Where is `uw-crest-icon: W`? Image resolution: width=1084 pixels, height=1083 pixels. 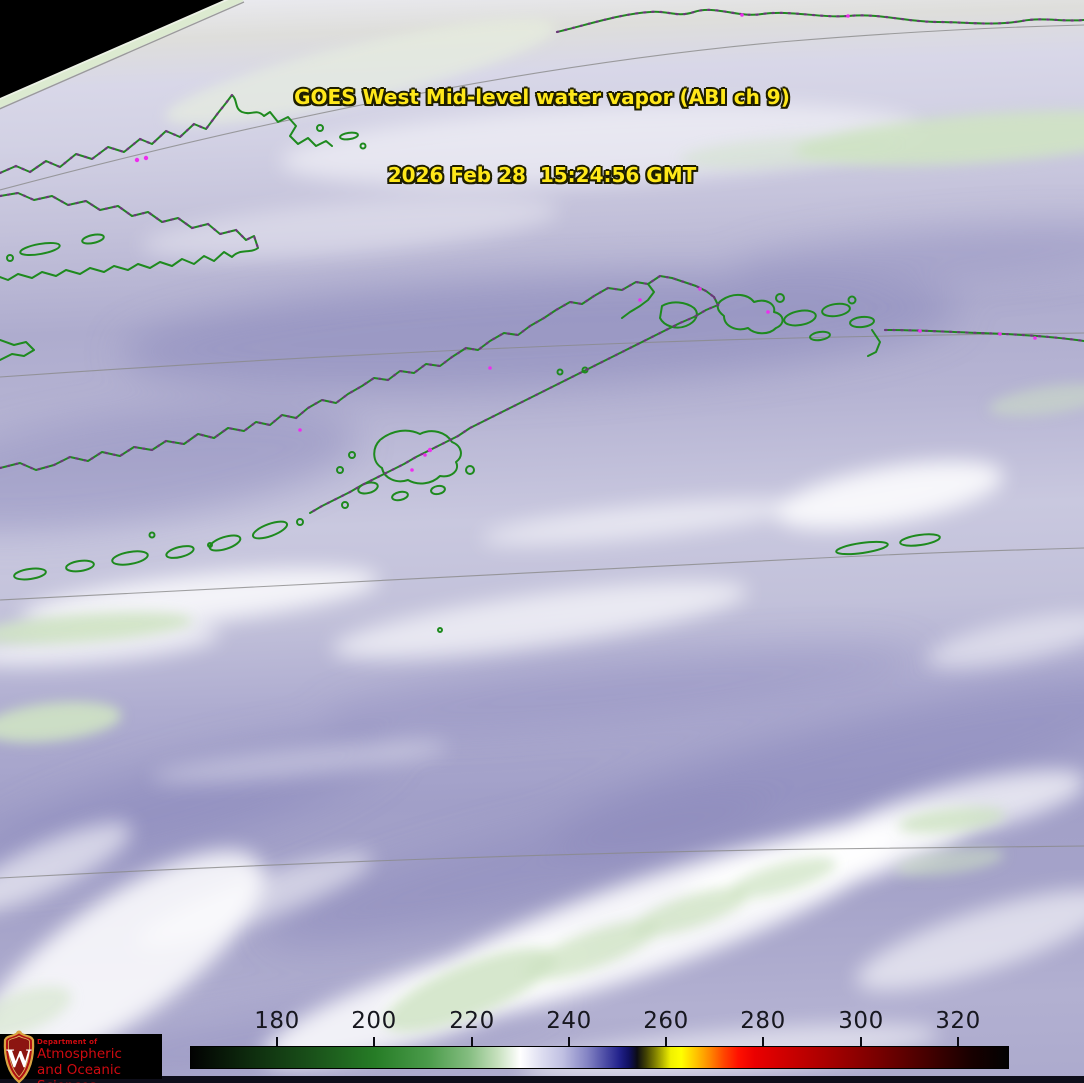
uw-crest-icon: W is located at coordinates (19, 1056).